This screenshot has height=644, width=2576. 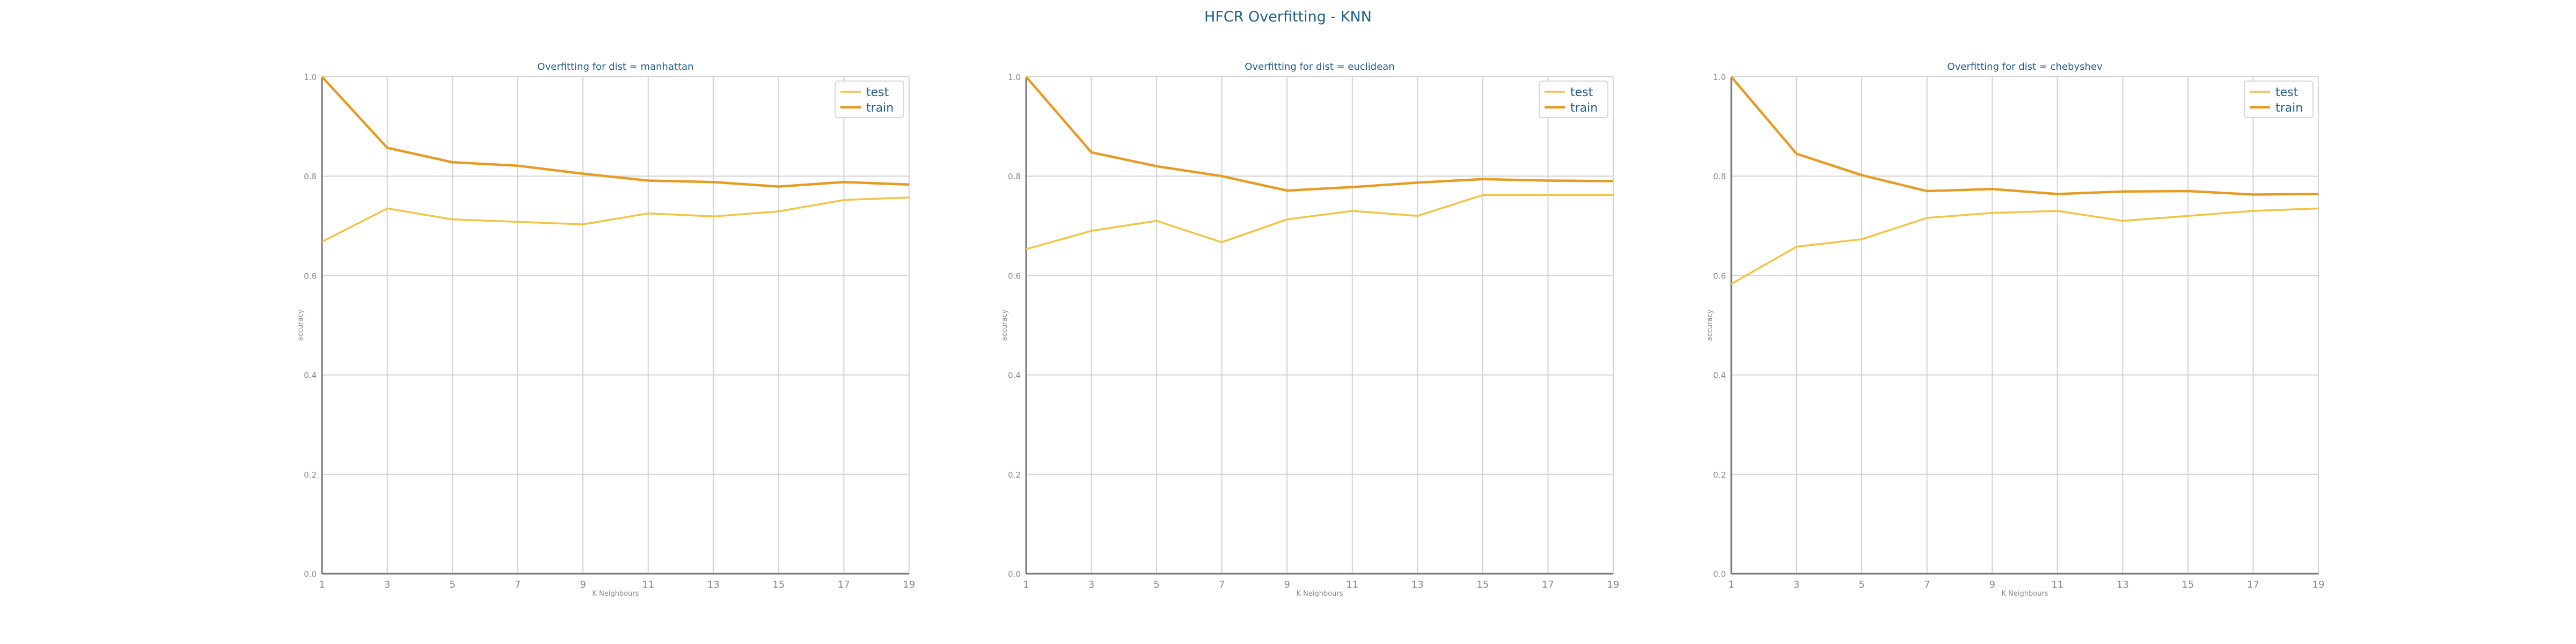 What do you see at coordinates (2024, 66) in the screenshot?
I see `chart-title: Overfitting for dist = chebyshev` at bounding box center [2024, 66].